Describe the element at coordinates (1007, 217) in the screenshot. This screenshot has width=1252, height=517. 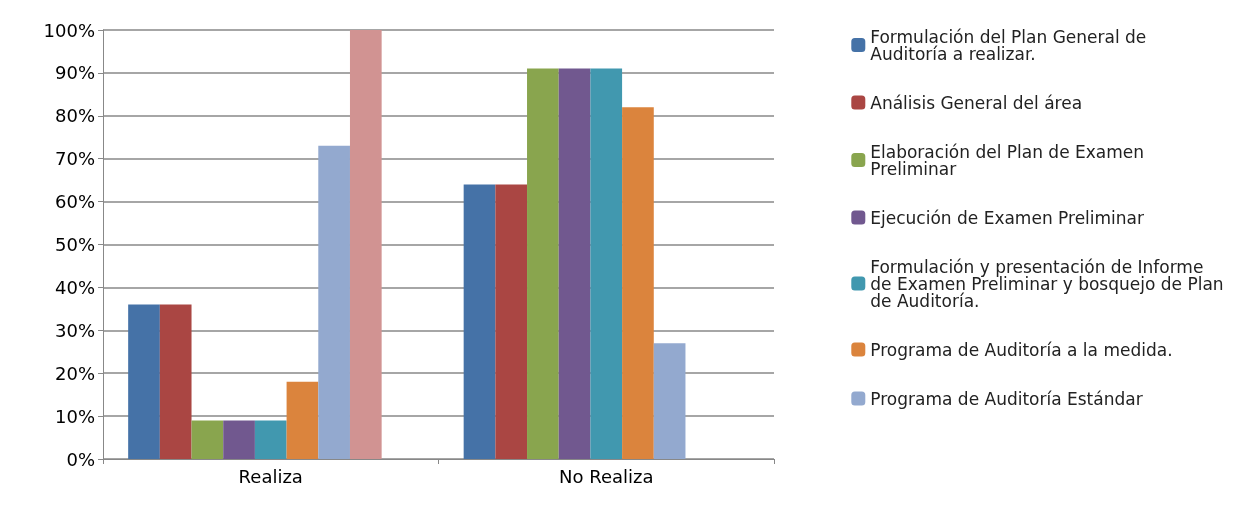
I see `legend-label: Ejecución de Examen Preliminar` at that location.